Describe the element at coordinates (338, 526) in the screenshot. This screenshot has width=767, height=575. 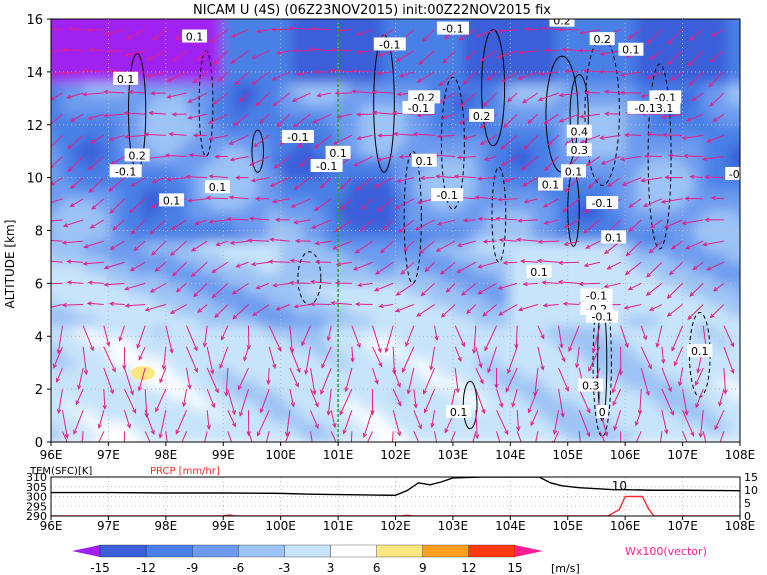
I see `surface-x-tick-label: 101E` at that location.